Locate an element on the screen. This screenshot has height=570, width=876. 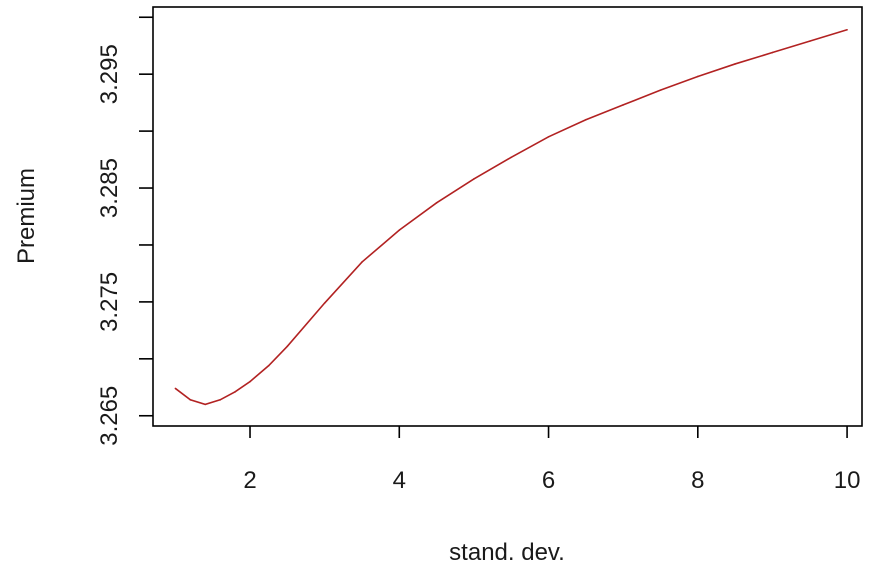
y-tick-label: 3.265 is located at coordinates (109, 416).